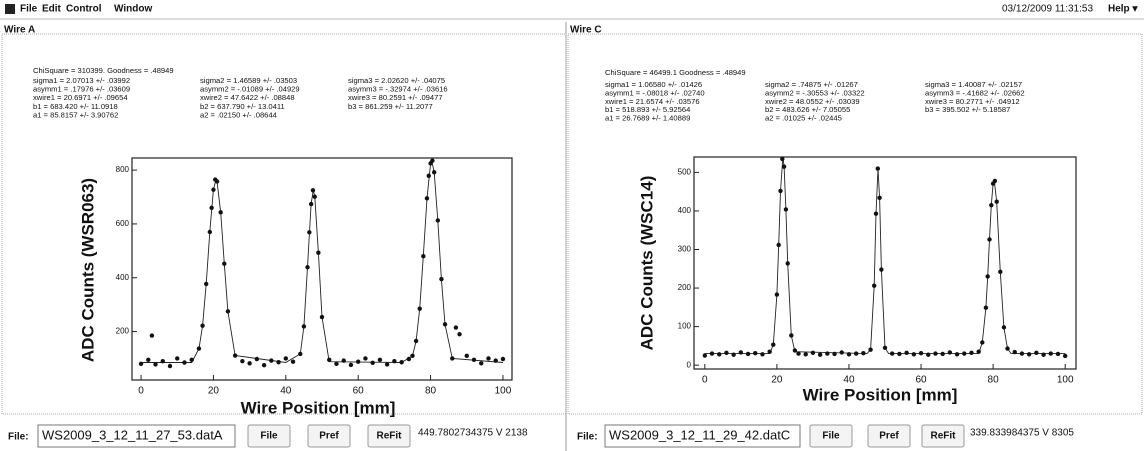 This screenshot has width=1144, height=451. What do you see at coordinates (132, 434) in the screenshot?
I see `file-name: WS2009_3_12_11_27_53.datA` at bounding box center [132, 434].